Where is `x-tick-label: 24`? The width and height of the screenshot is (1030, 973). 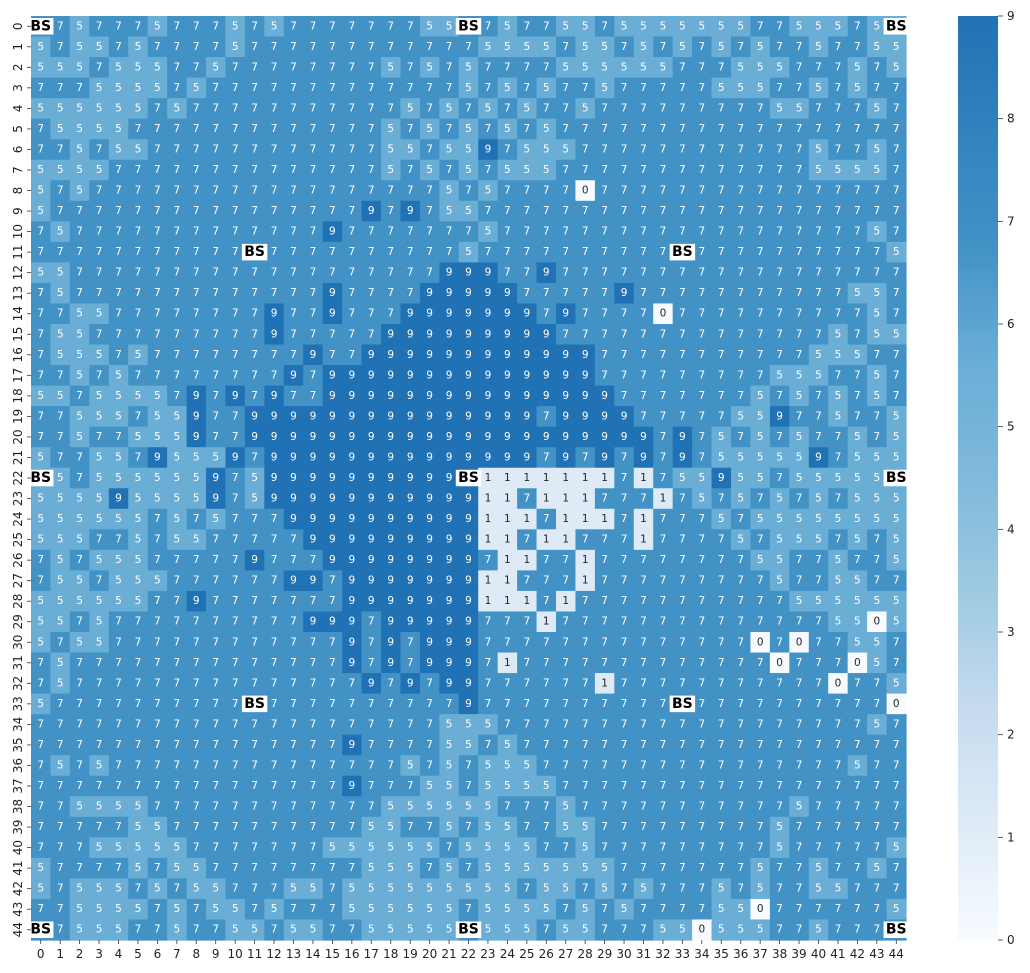
x-tick-label: 24 is located at coordinates (507, 954).